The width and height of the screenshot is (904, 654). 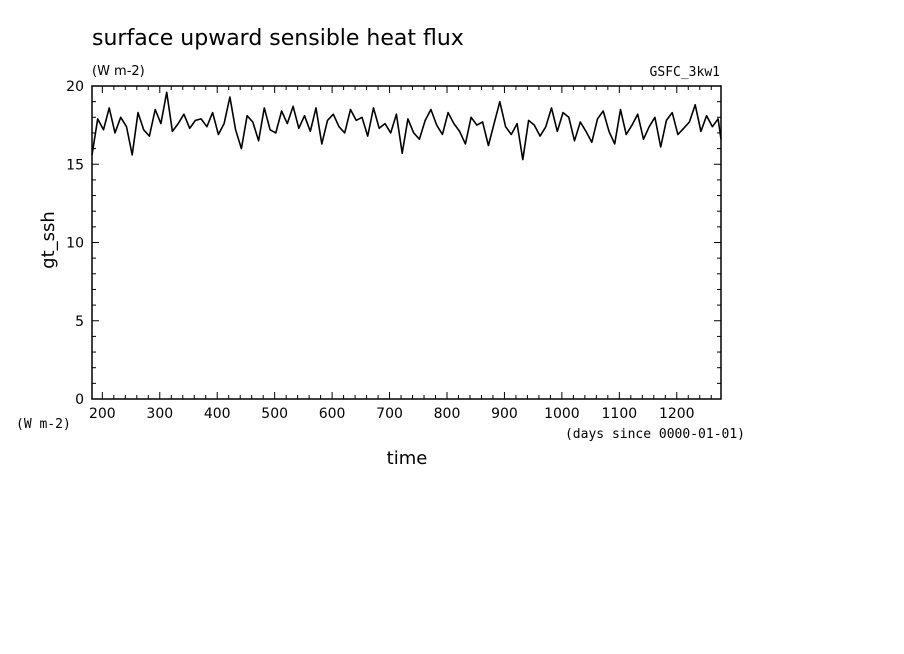 What do you see at coordinates (48, 240) in the screenshot?
I see `y-axis-label: gt_ssh` at bounding box center [48, 240].